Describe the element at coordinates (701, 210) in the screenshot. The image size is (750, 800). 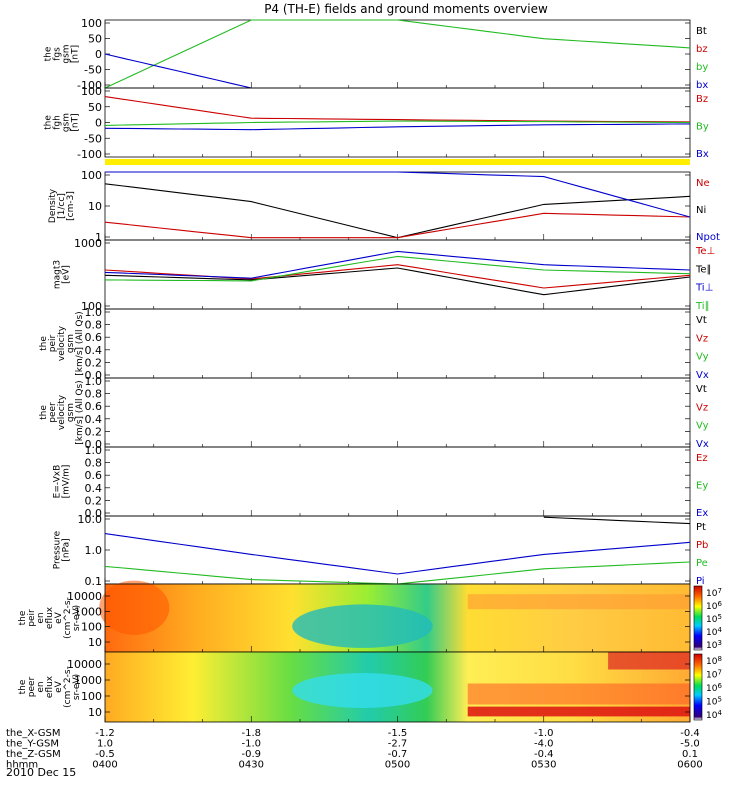
I see `legend-entry: Ni` at that location.